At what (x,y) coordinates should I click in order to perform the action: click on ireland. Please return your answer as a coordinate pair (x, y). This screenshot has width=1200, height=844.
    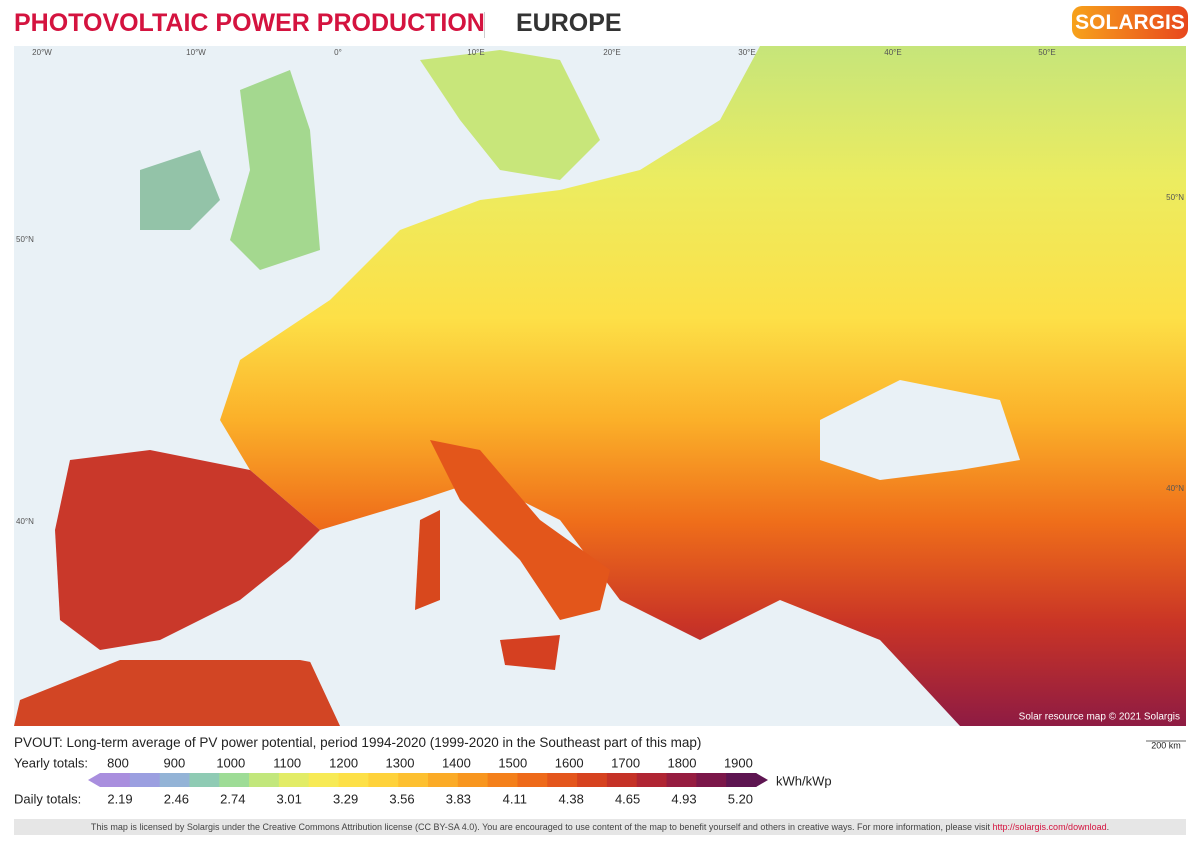
    Looking at the image, I should click on (180, 190).